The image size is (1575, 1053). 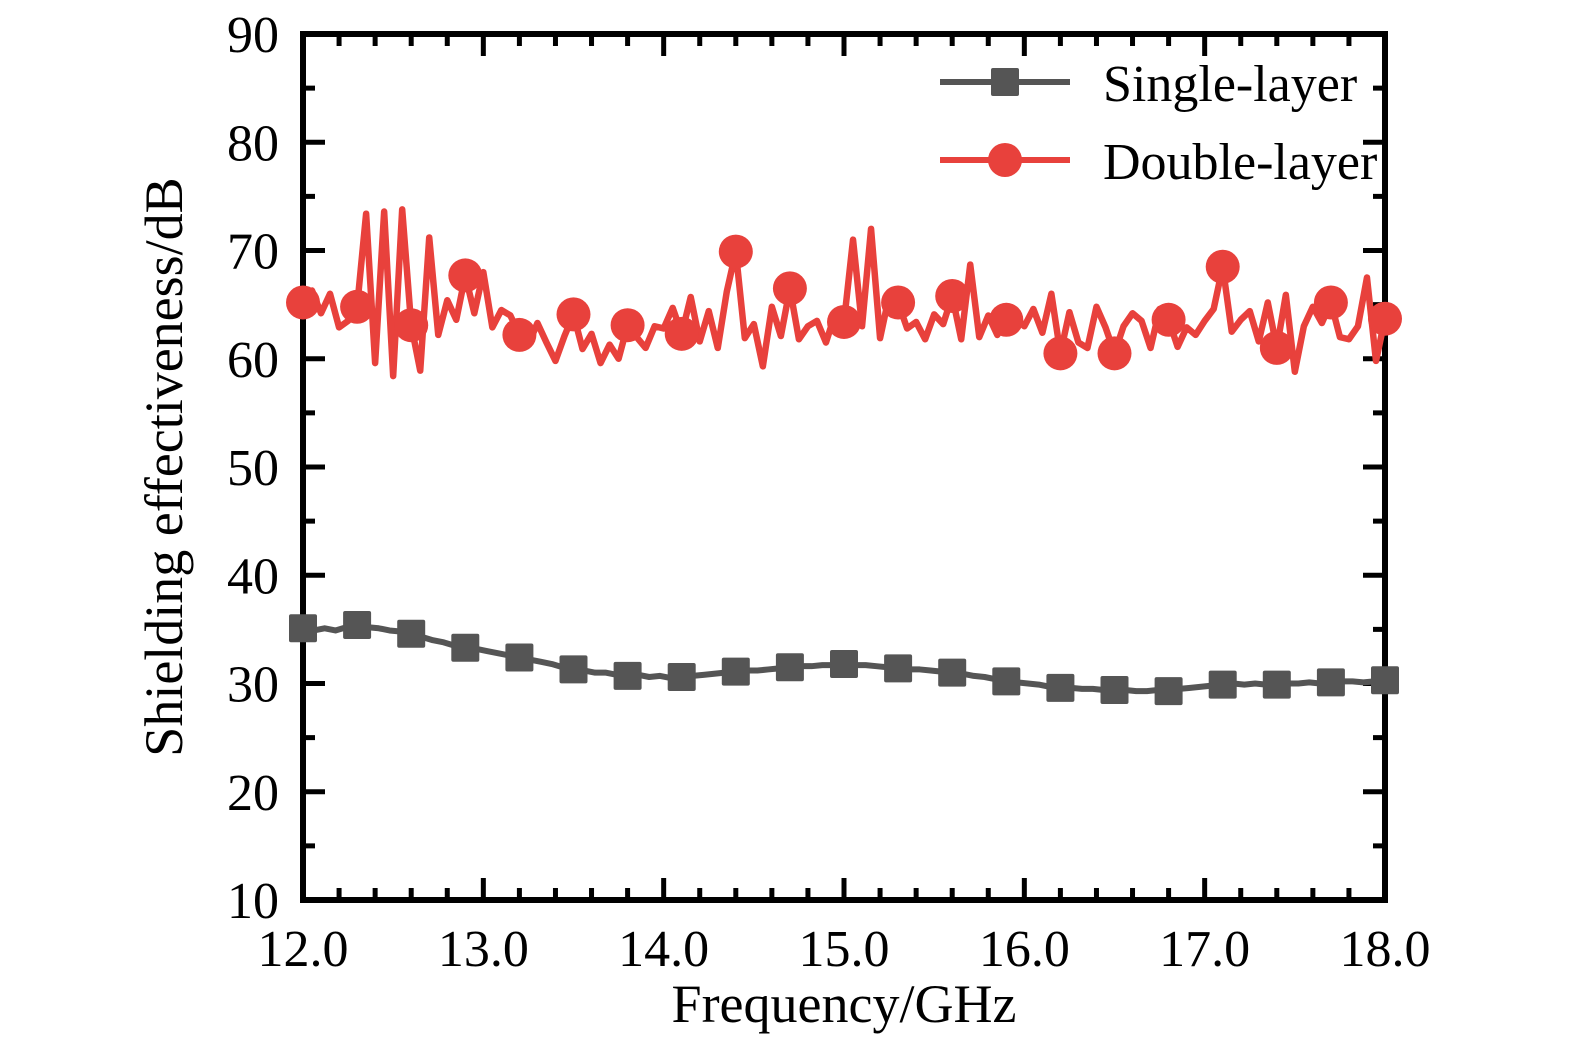 What do you see at coordinates (1385, 949) in the screenshot?
I see `x-tick-label: 18.0` at bounding box center [1385, 949].